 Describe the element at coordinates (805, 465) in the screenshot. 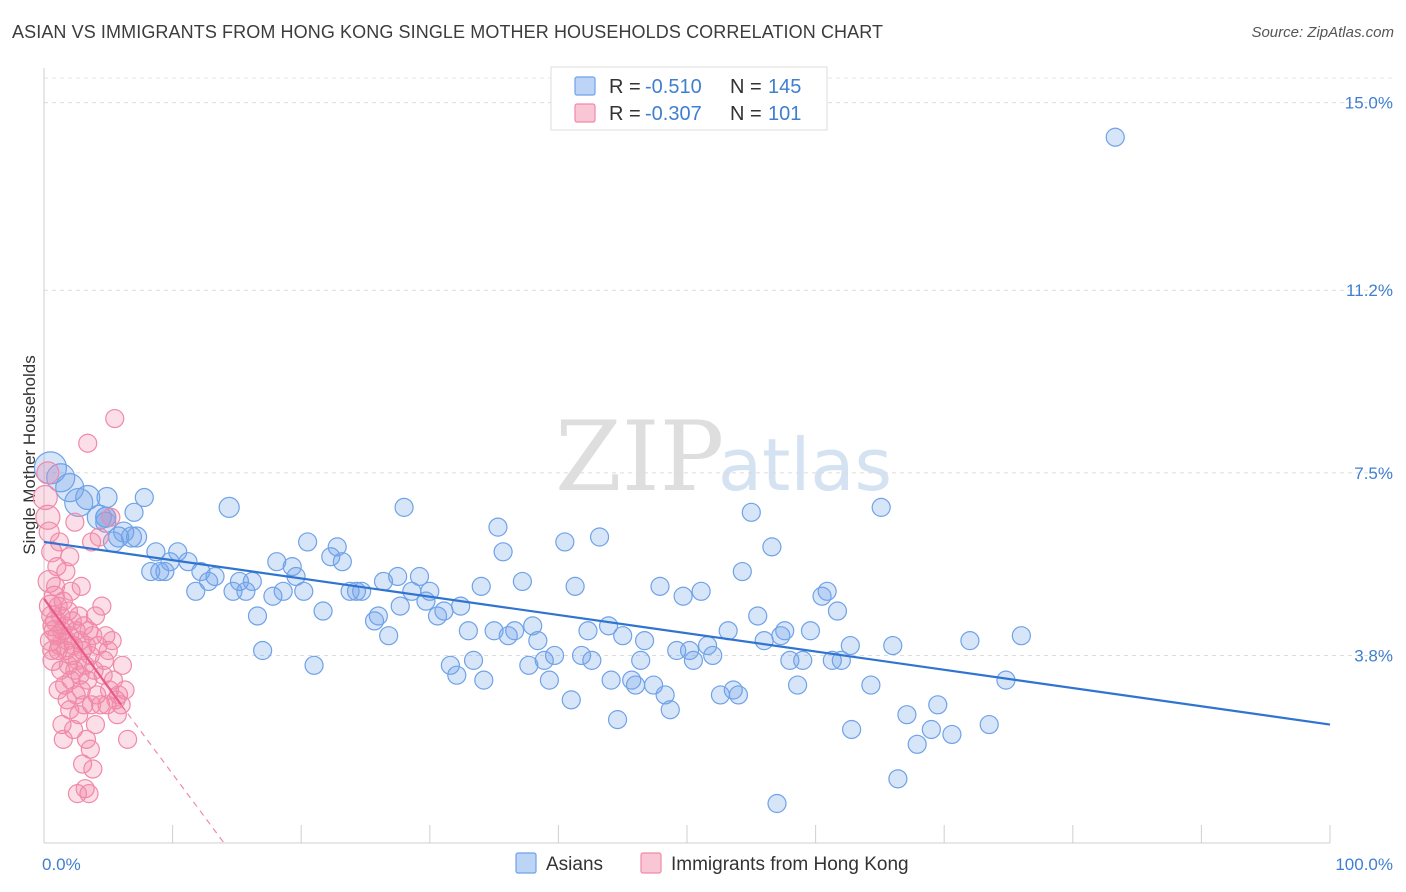

I see `watermark-atlas: atlas` at that location.